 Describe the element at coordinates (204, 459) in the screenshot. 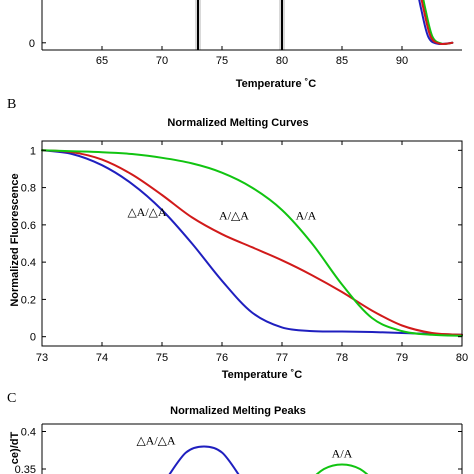

I see `panel-c-series-line-delta-a-delta-a` at that location.